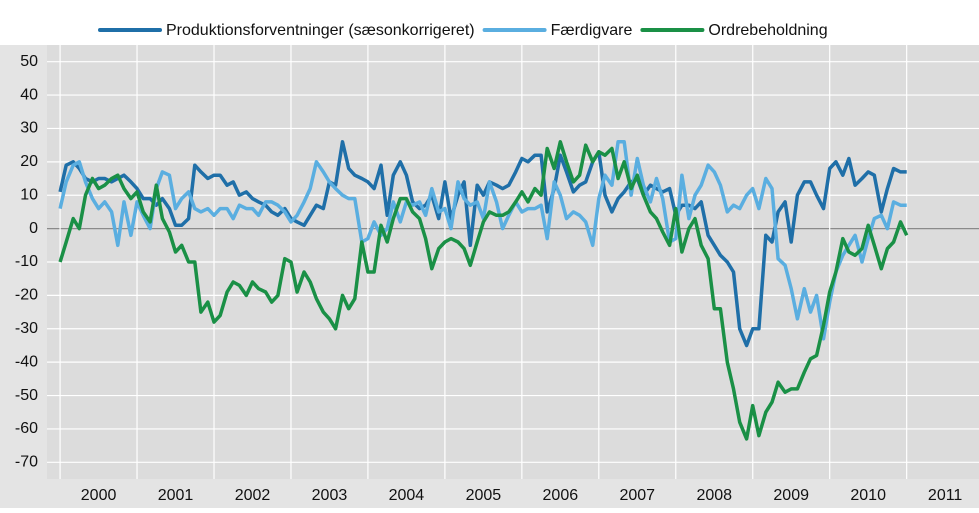 This screenshot has width=979, height=513. I want to click on x-tick-label: 2010, so click(868, 495).